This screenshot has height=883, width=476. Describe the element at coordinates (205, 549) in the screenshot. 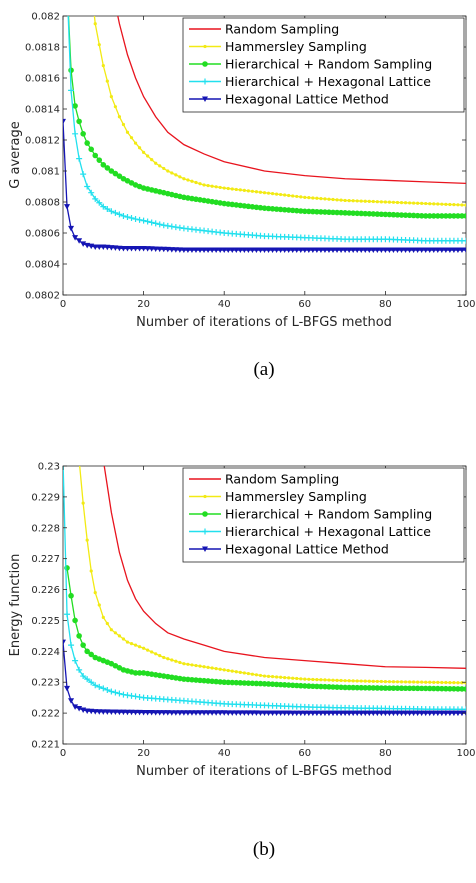

I see `legend-marker-b-hexagonal-lattice-method` at that location.